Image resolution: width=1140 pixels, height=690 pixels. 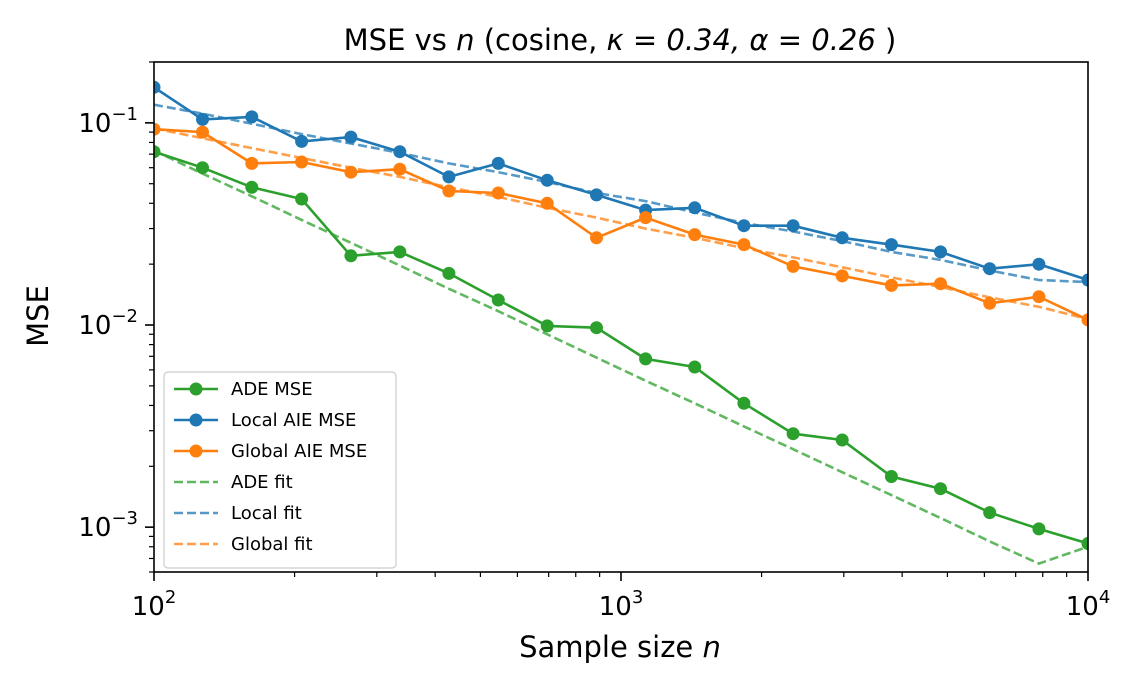 I want to click on y-tick-exponent: −1, so click(x=124, y=114).